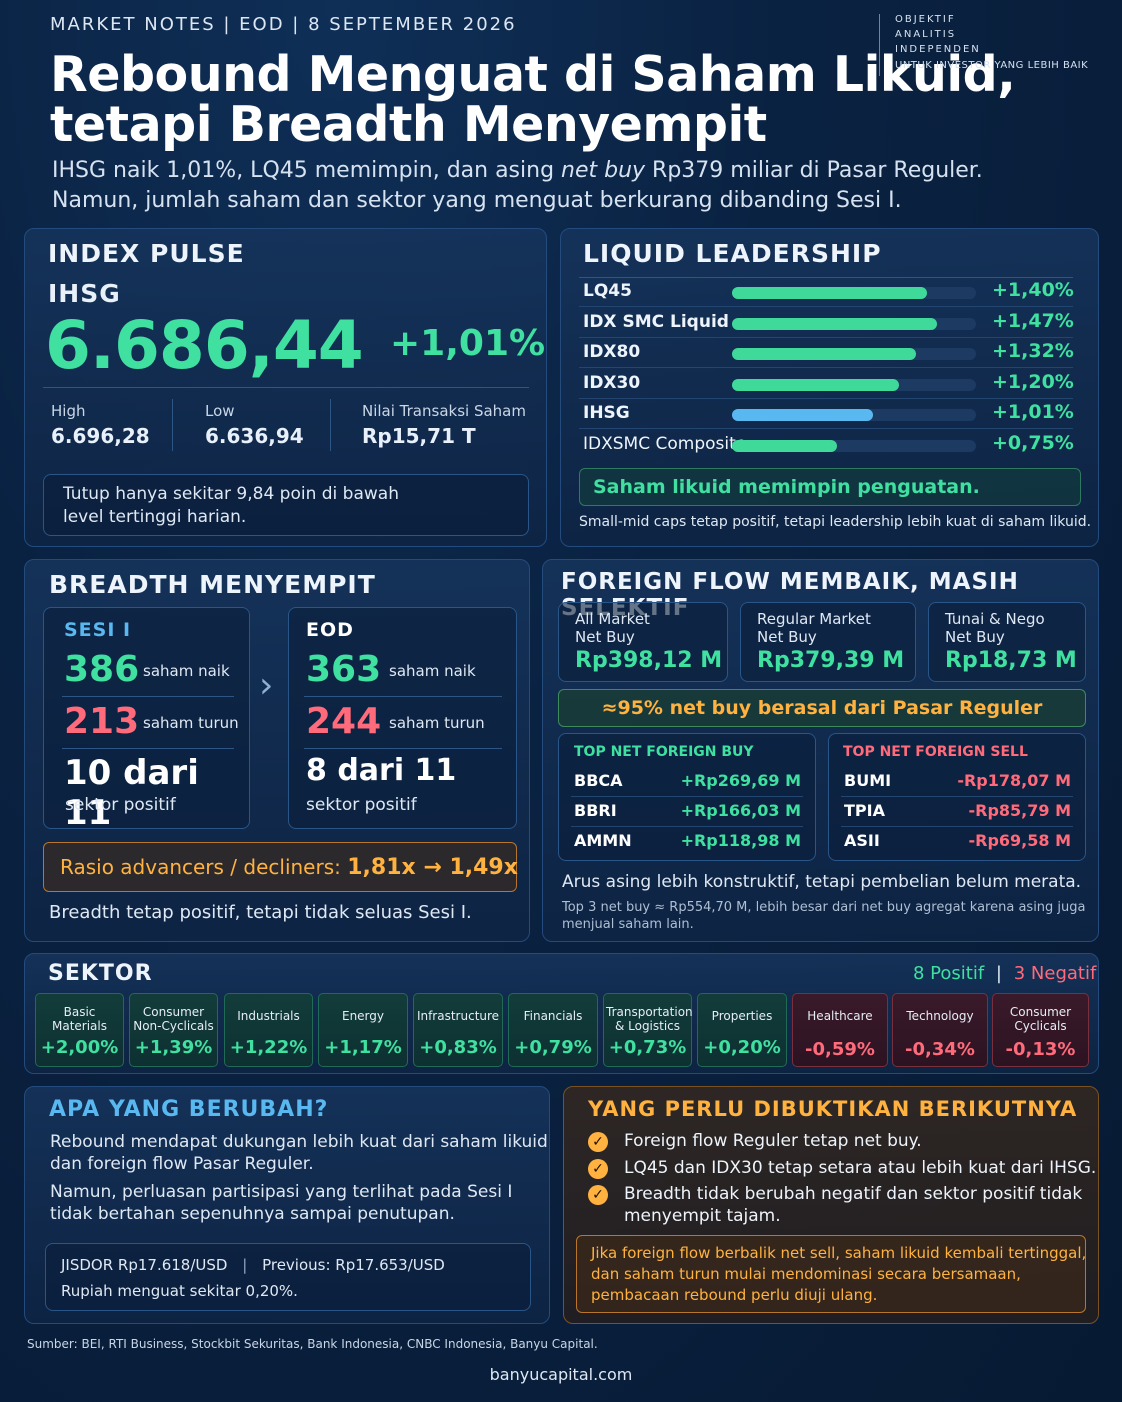 This screenshot has width=1122, height=1402. I want to click on sector-change: +1,17%, so click(363, 1047).